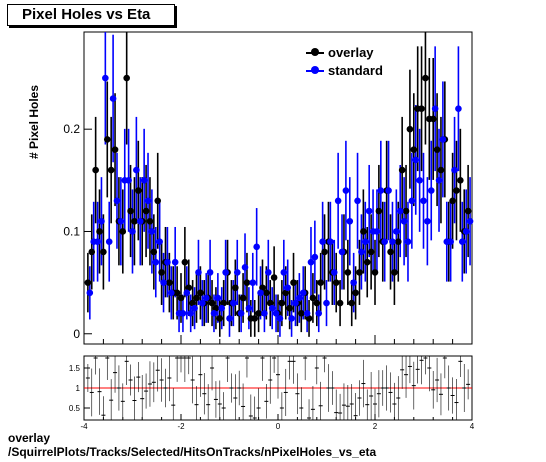  Describe the element at coordinates (71, 129) in the screenshot. I see `y-tick-label-2: 0.2` at that location.